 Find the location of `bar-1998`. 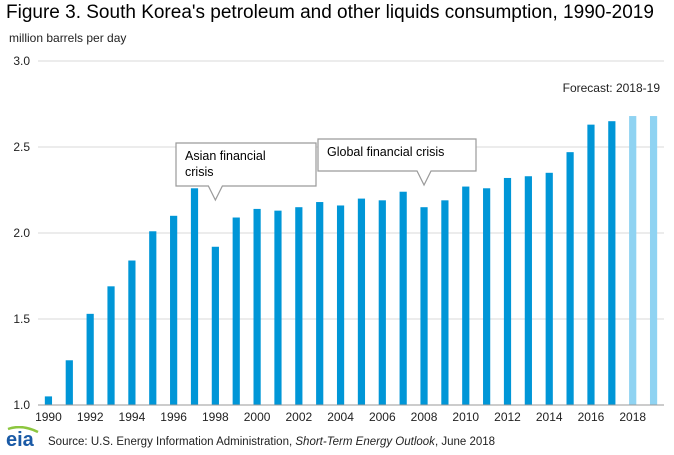

bar-1998 is located at coordinates (215, 325).